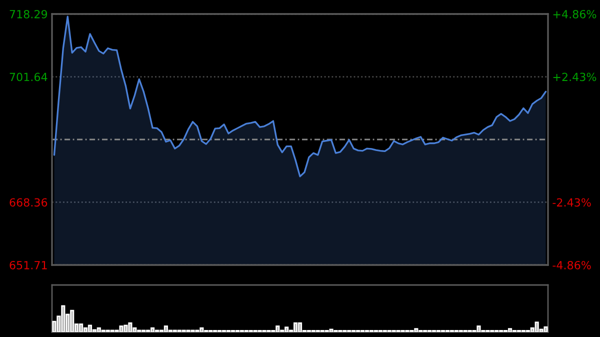 The width and height of the screenshot is (600, 337). Describe the element at coordinates (29, 202) in the screenshot. I see `y-tick-label: 668.36` at that location.